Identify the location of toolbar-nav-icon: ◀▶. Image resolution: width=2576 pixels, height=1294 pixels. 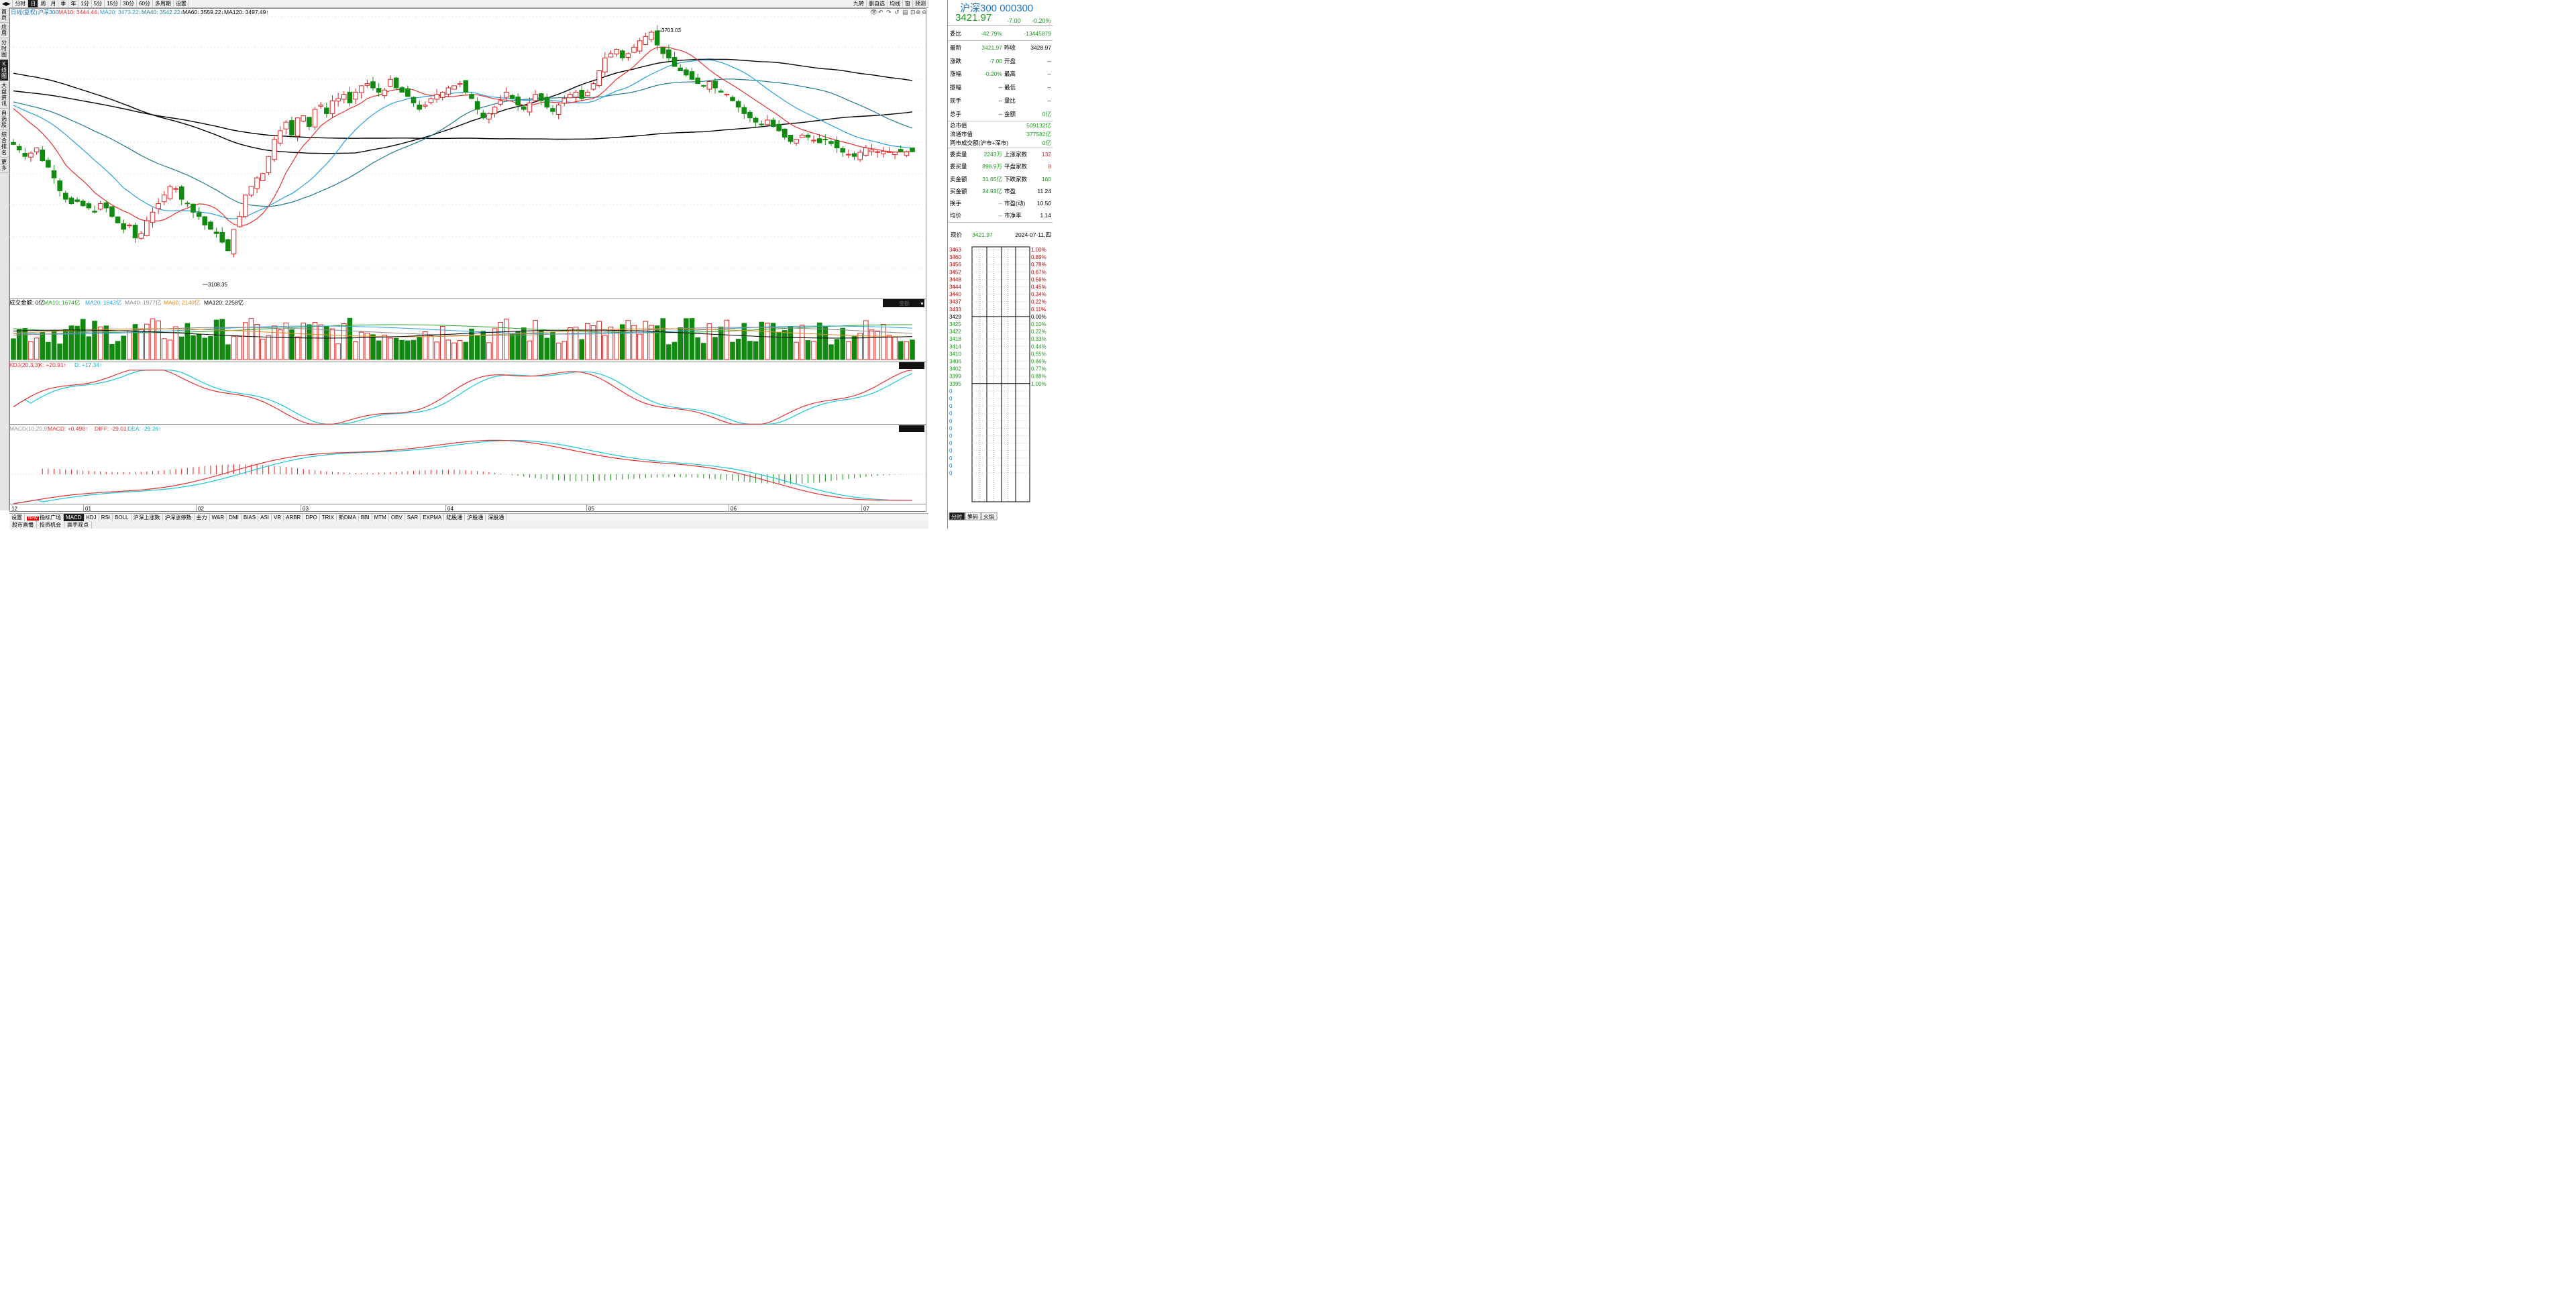
(6, 3).